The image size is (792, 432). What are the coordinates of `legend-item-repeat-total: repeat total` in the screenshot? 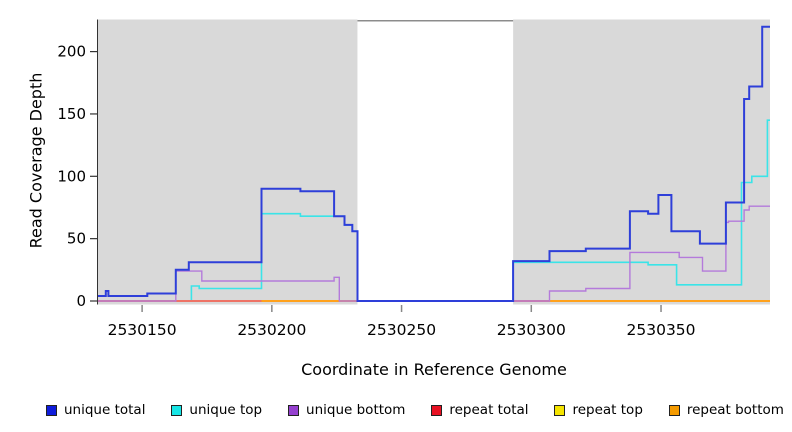 It's located at (480, 410).